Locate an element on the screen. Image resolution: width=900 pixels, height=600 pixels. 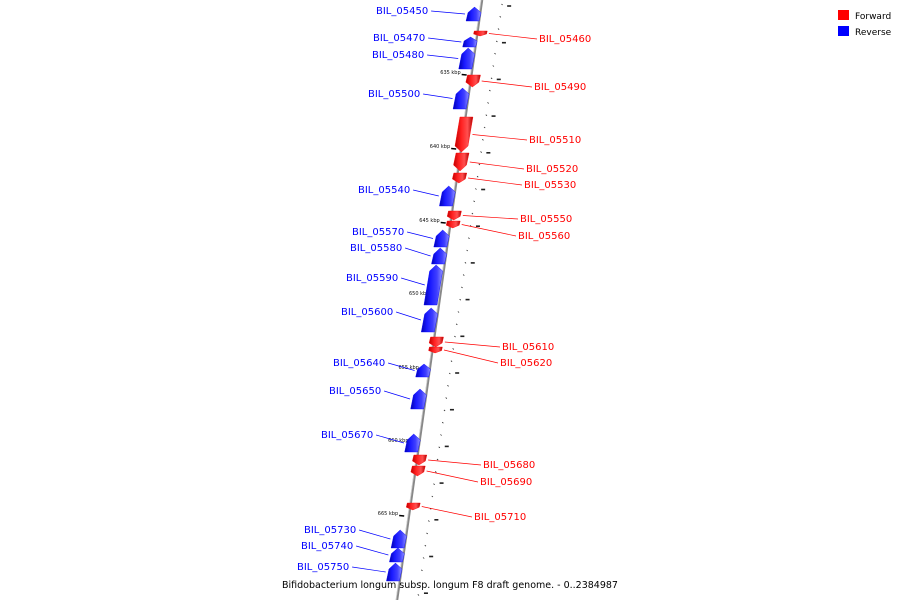
gene-label: BIL_05610 is located at coordinates (528, 347).